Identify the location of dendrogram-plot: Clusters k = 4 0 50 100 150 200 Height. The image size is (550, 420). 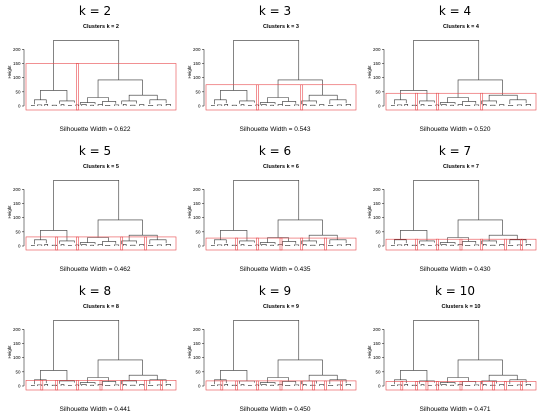
(452, 67).